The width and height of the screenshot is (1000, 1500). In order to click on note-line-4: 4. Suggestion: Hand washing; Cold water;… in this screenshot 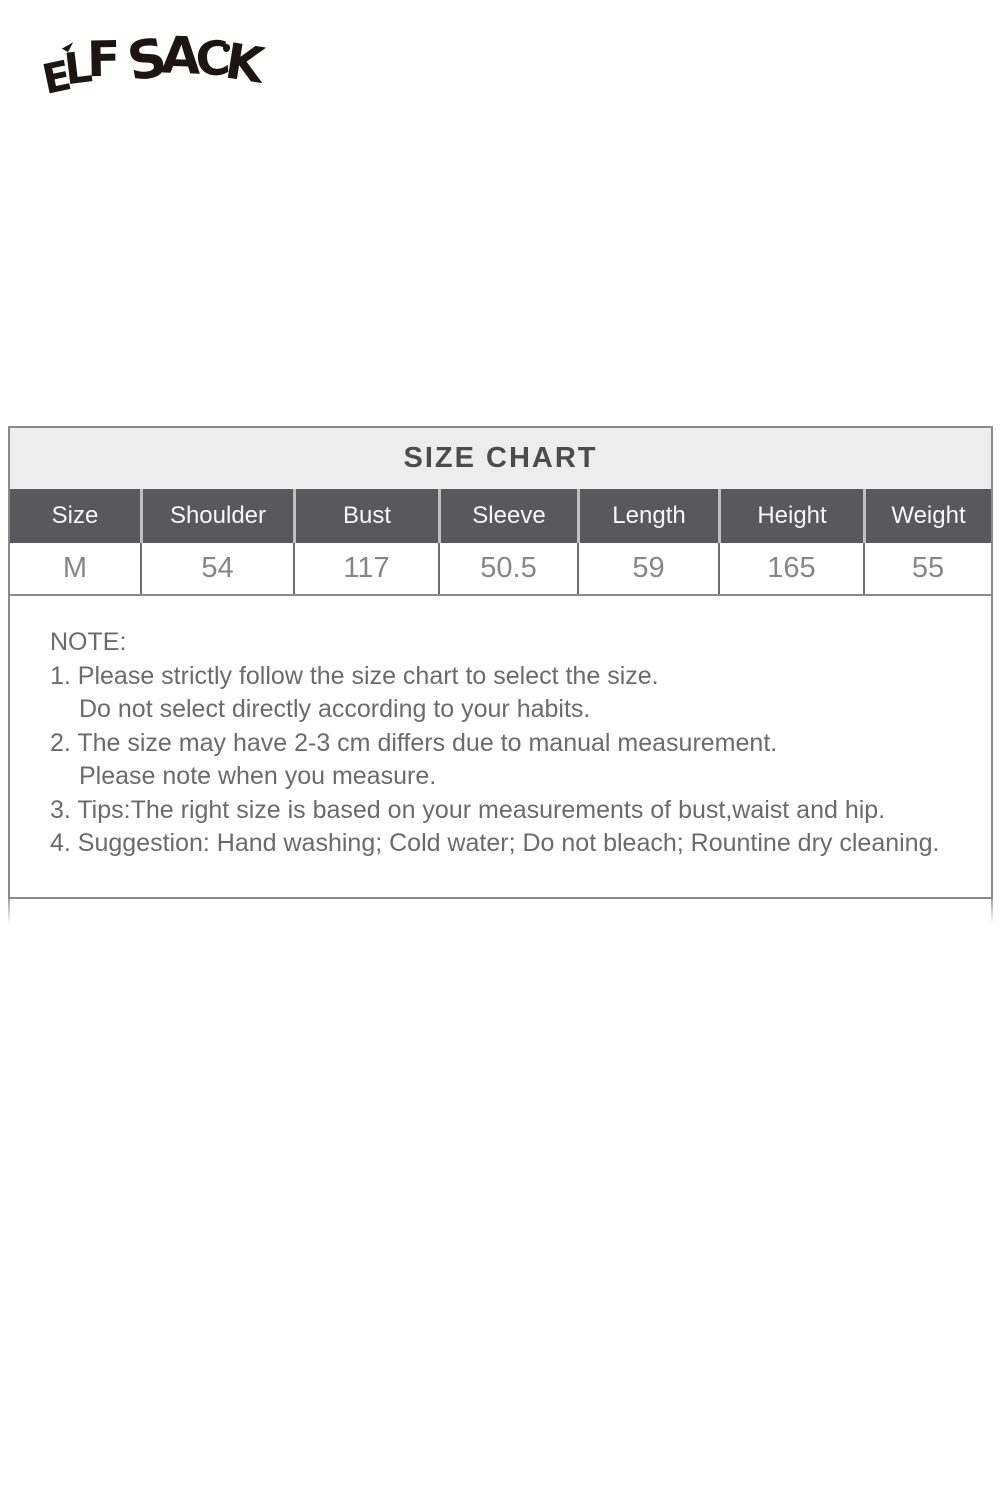, I will do `click(495, 843)`.